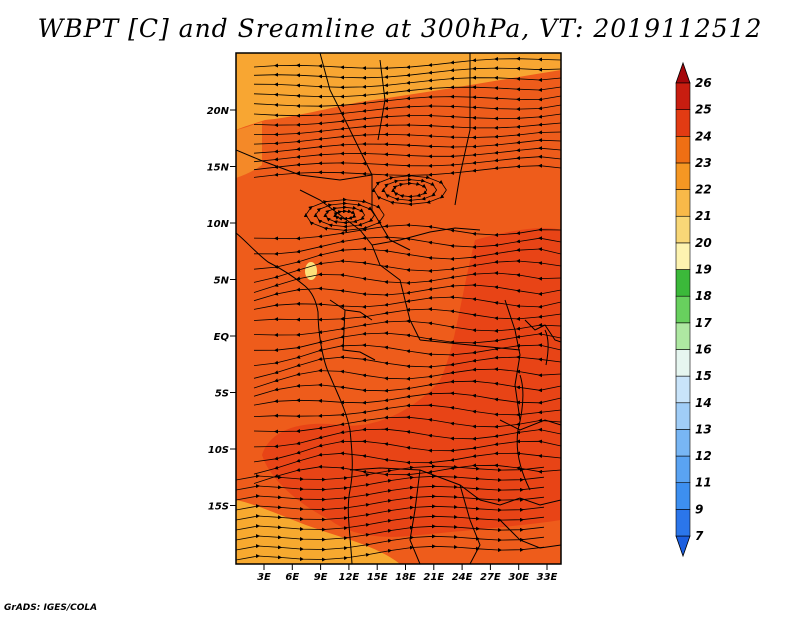 The height and width of the screenshot is (618, 800). I want to click on lat-tick-label: 5S, so click(222, 394).